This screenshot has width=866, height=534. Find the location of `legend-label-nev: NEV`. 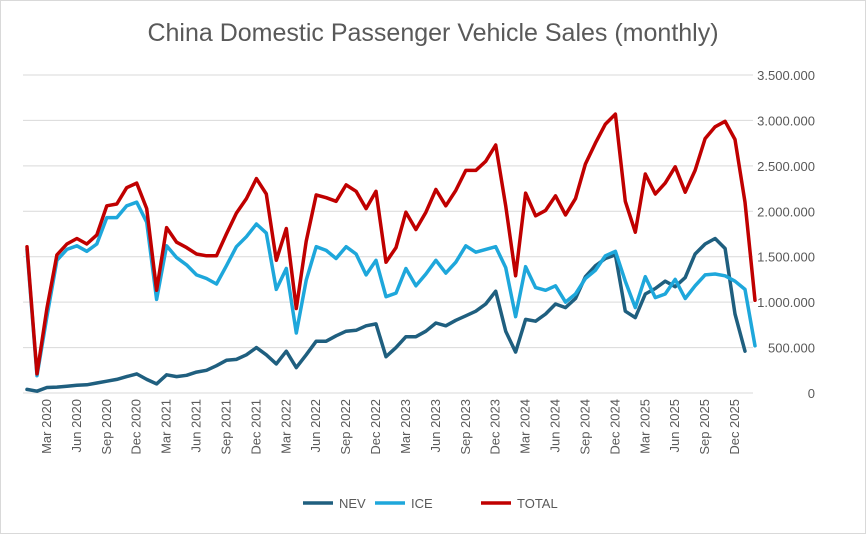

legend-label-nev: NEV is located at coordinates (352, 503).